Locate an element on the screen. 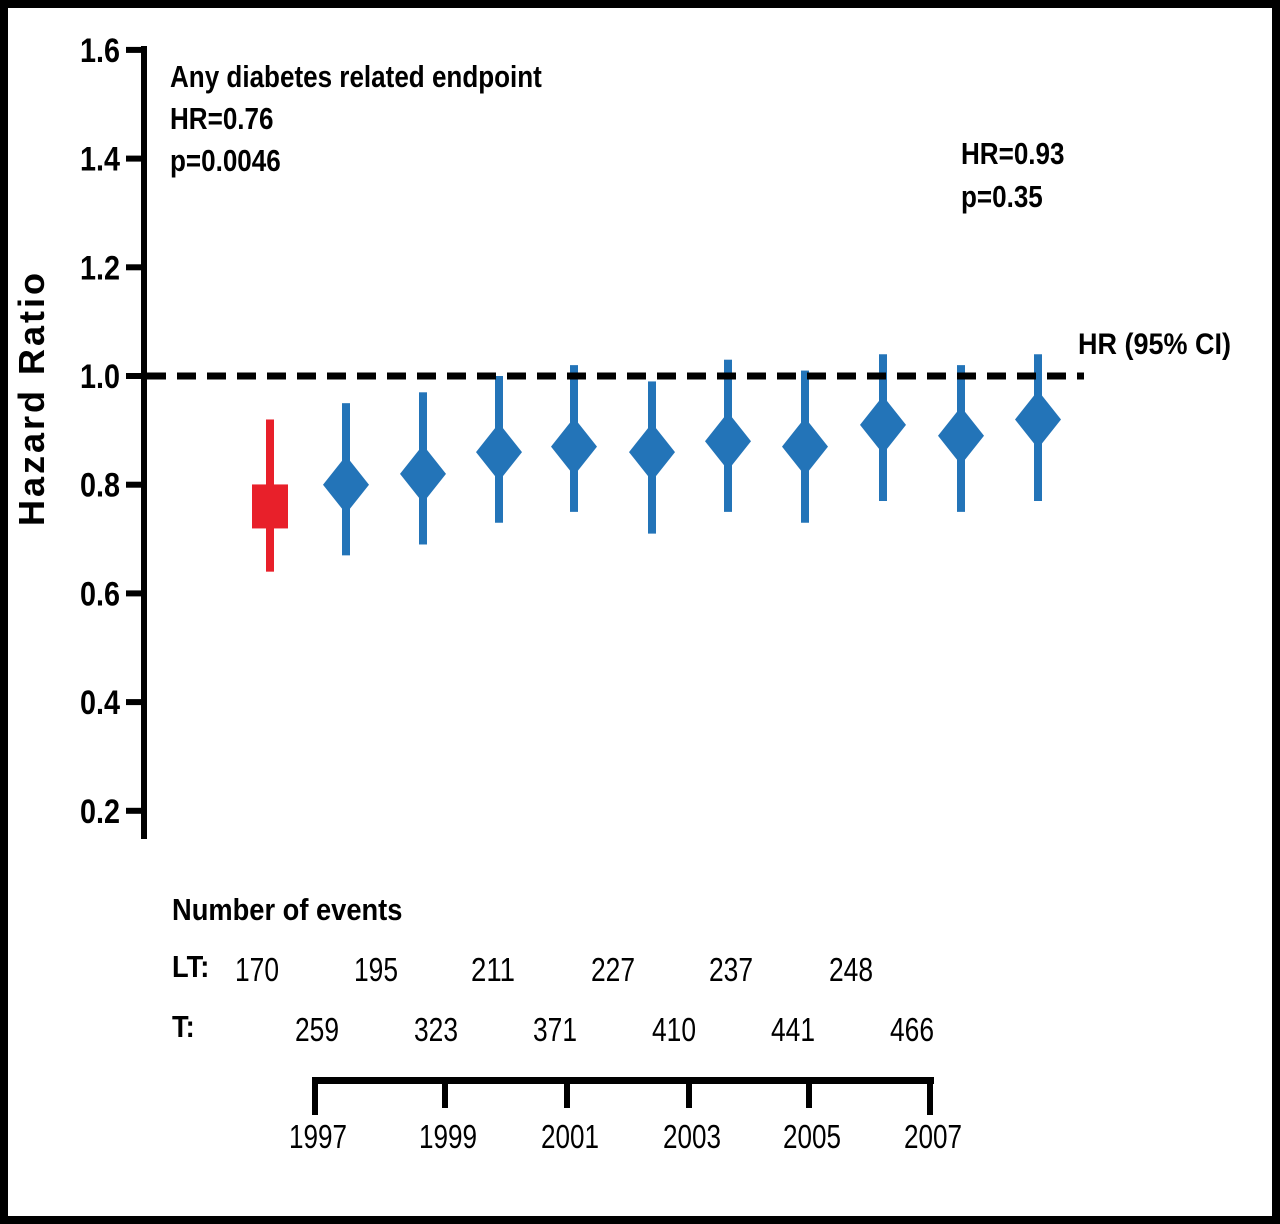  t-value: 323 is located at coordinates (436, 1029).